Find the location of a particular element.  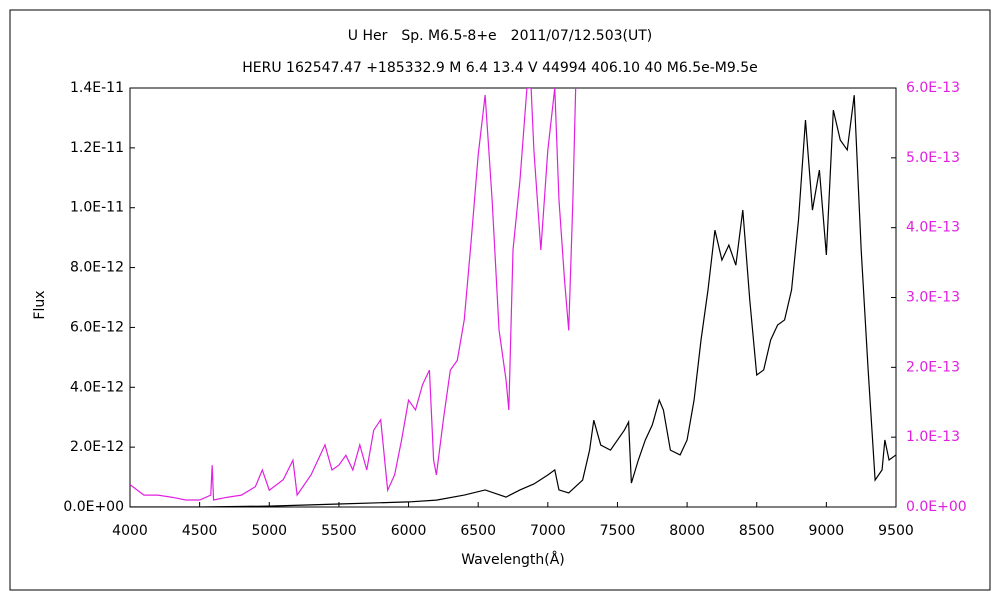

x-tick-label: 8000 is located at coordinates (687, 531).